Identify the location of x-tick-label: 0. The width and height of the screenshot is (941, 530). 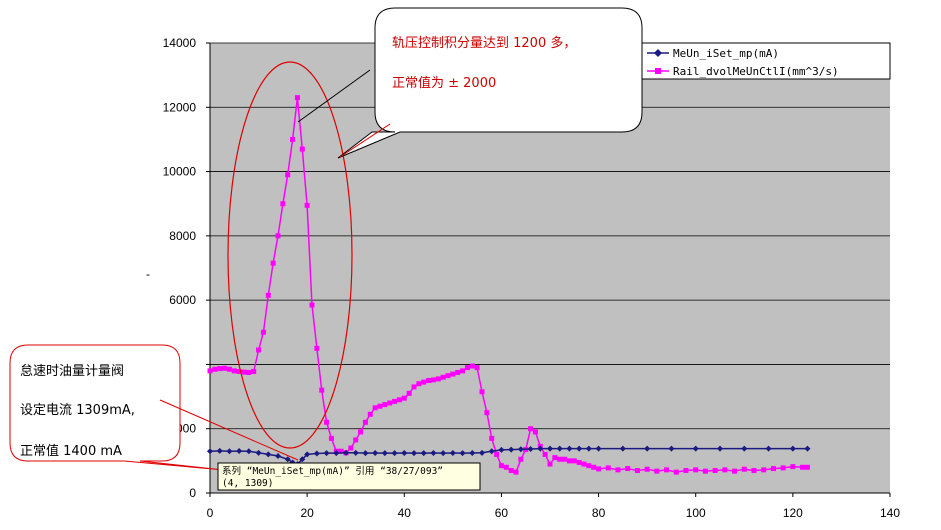
(210, 513).